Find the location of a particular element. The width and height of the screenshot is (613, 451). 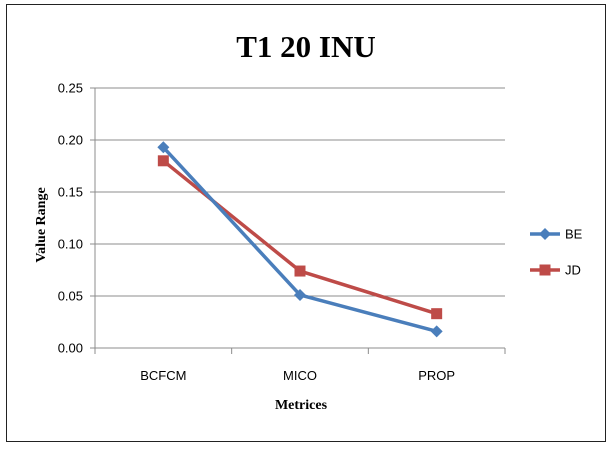

x-tick-label: PROP is located at coordinates (436, 375).